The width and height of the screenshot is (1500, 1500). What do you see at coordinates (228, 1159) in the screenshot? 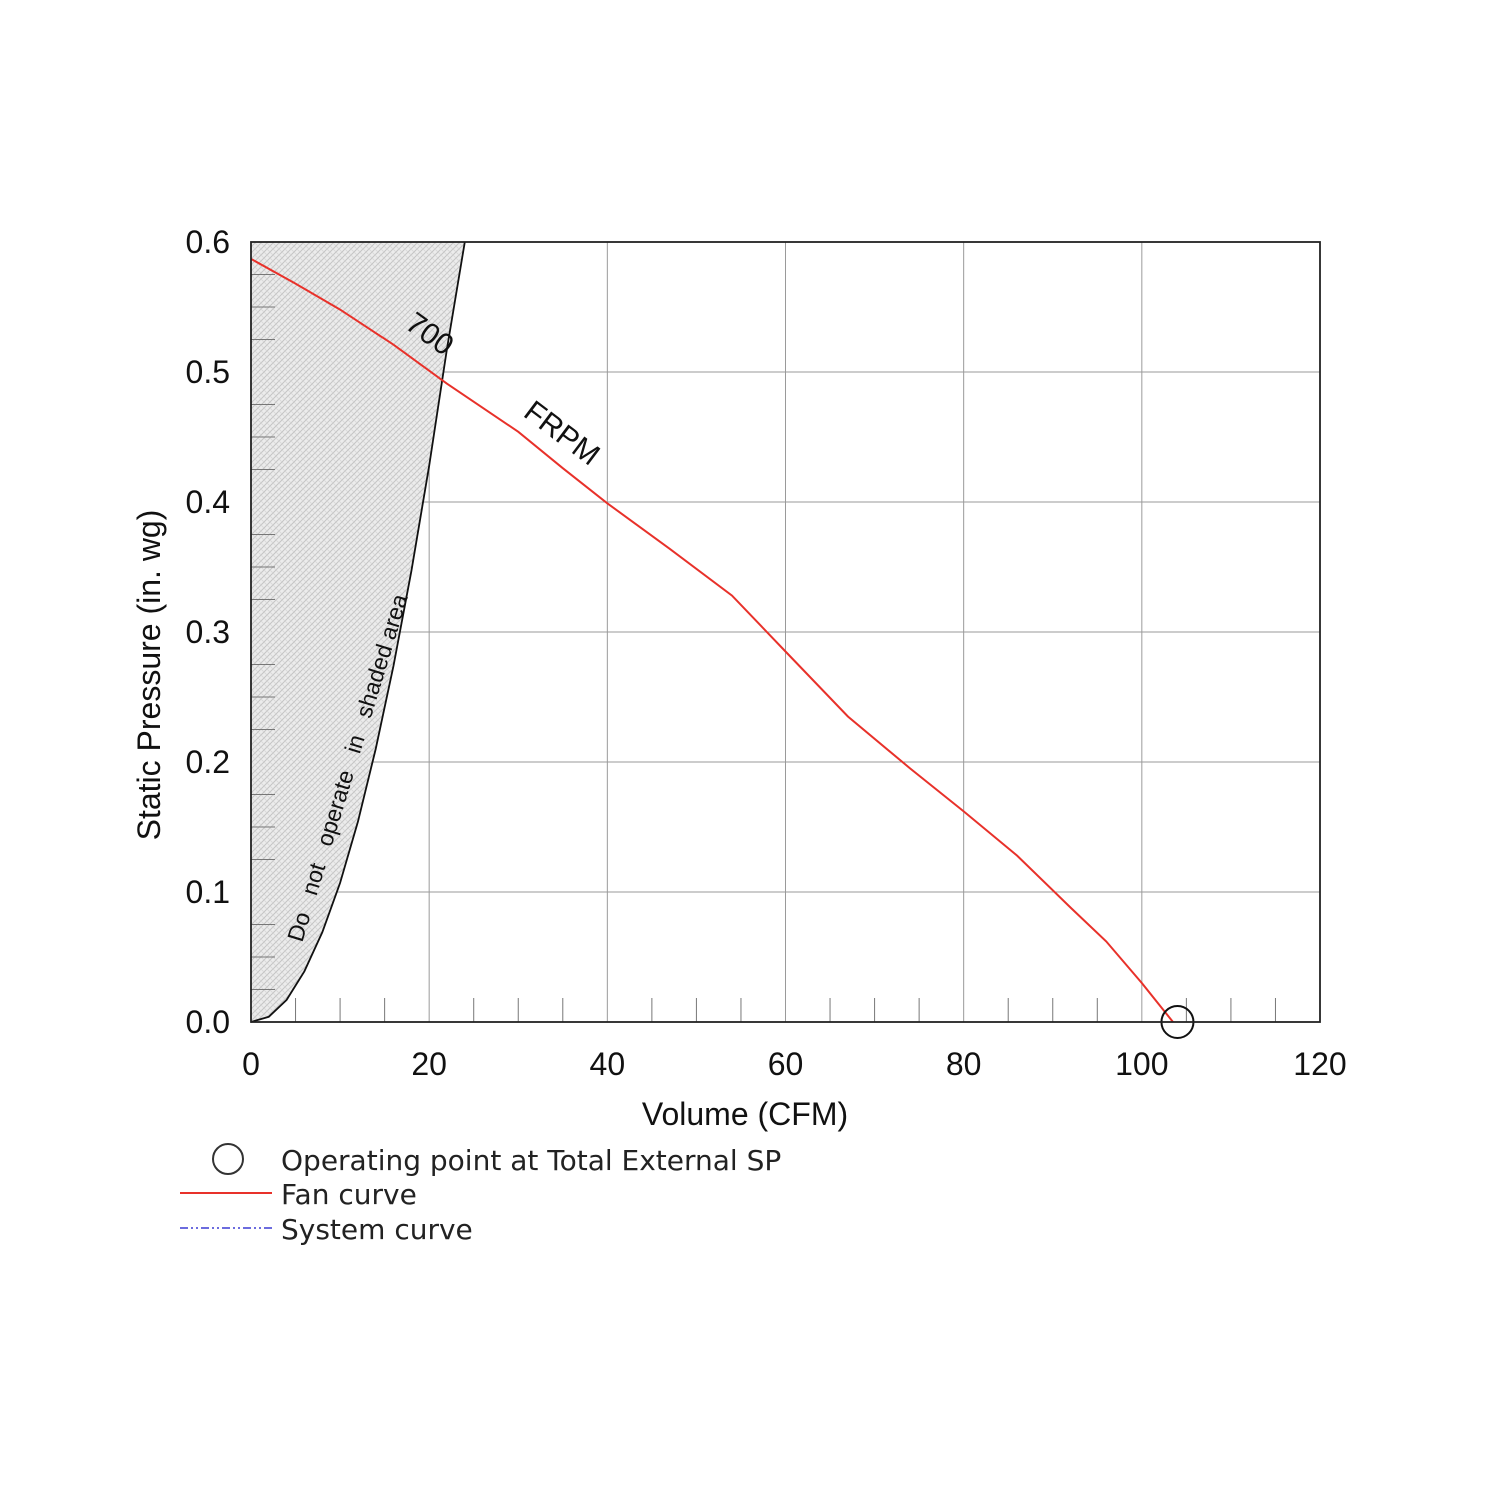
I see `legend-operating-point-marker` at bounding box center [228, 1159].